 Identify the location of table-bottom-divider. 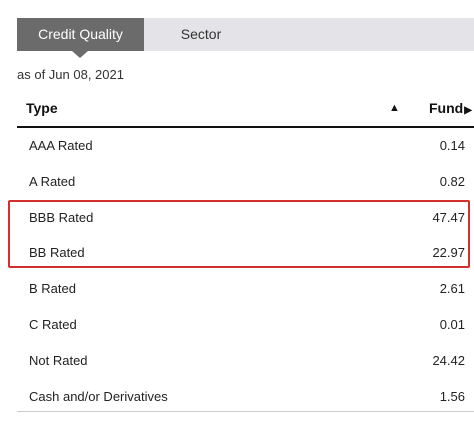
(245, 411).